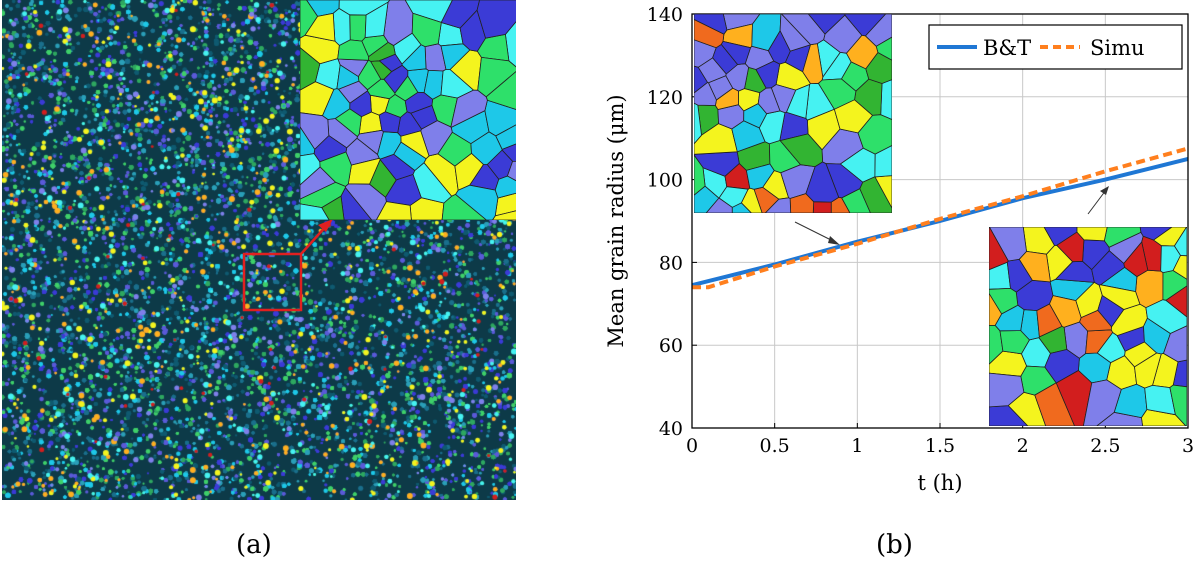  What do you see at coordinates (325, 225) in the screenshot?
I see `zoom-arrow-head` at bounding box center [325, 225].